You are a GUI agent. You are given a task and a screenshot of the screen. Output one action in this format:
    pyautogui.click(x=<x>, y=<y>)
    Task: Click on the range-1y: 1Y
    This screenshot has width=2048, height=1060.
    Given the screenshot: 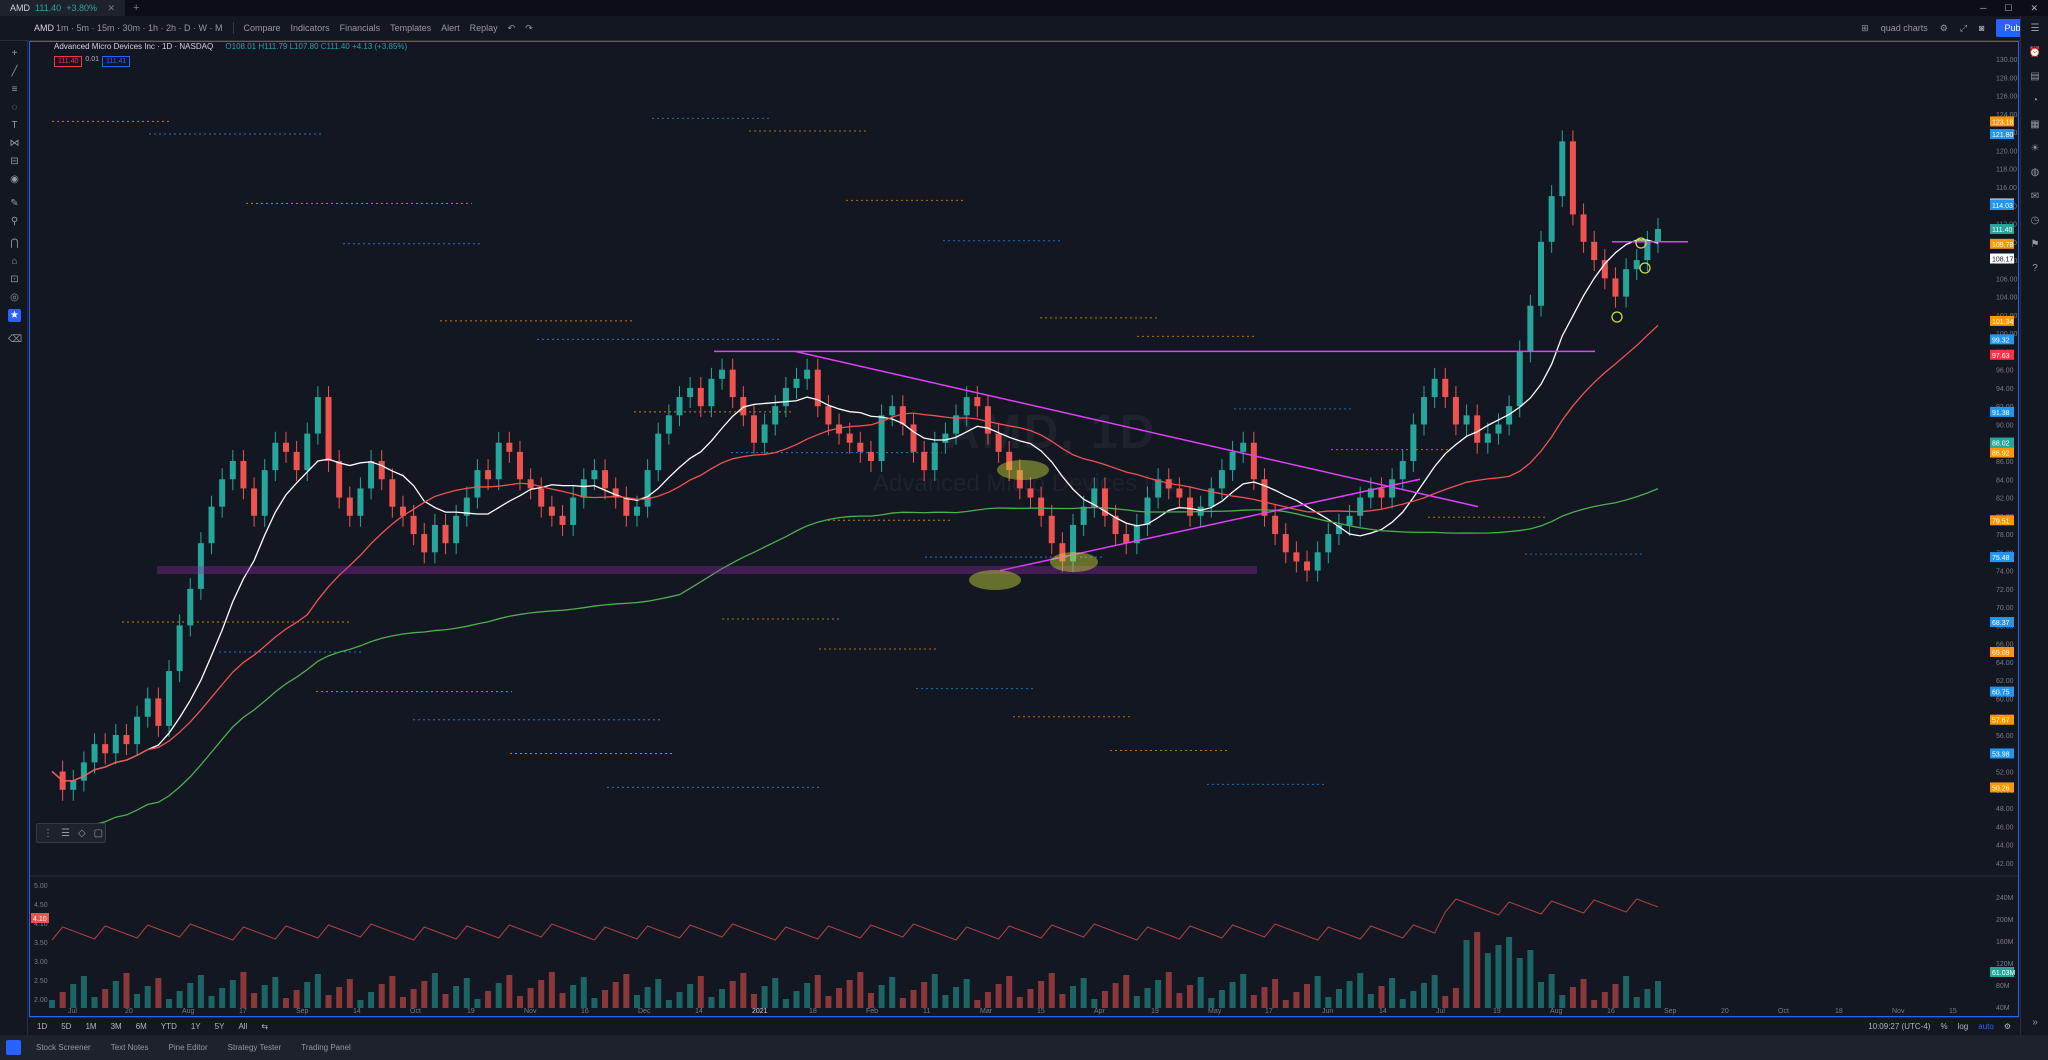 What is the action you would take?
    pyautogui.click(x=195, y=1026)
    